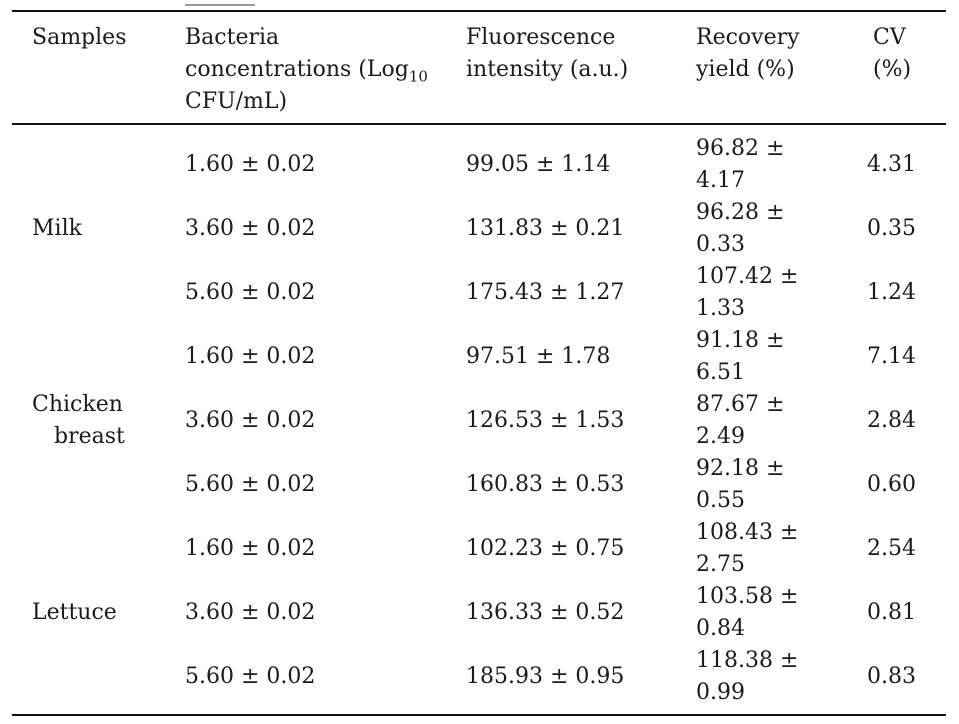 This screenshot has height=724, width=959. What do you see at coordinates (891, 612) in the screenshot?
I see `cell-cv: 0.81` at bounding box center [891, 612].